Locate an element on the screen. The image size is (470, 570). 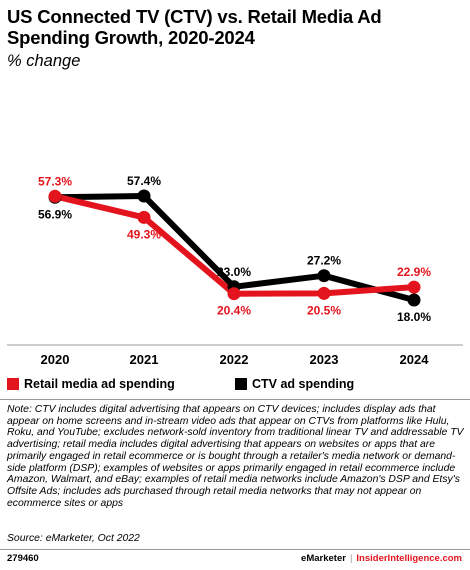
data-point-ctv-2021 is located at coordinates (144, 196).